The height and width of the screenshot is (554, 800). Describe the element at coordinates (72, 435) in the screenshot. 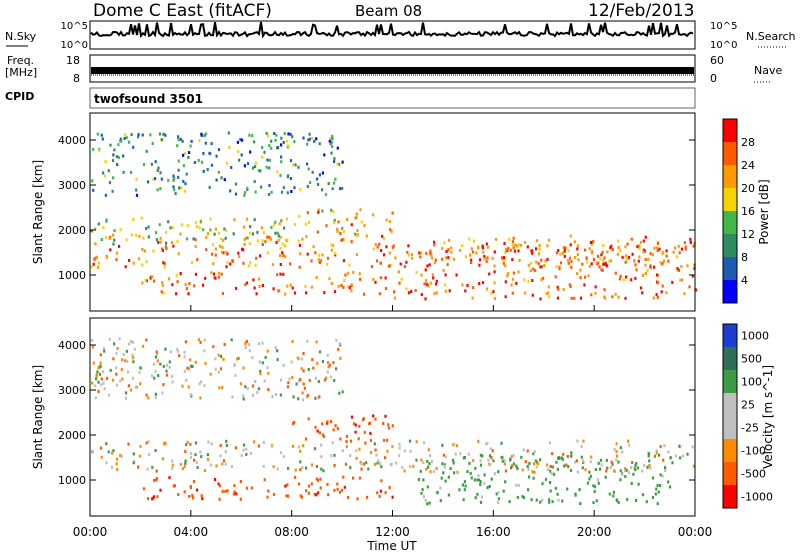

I see `y-tick-label: 2000` at that location.